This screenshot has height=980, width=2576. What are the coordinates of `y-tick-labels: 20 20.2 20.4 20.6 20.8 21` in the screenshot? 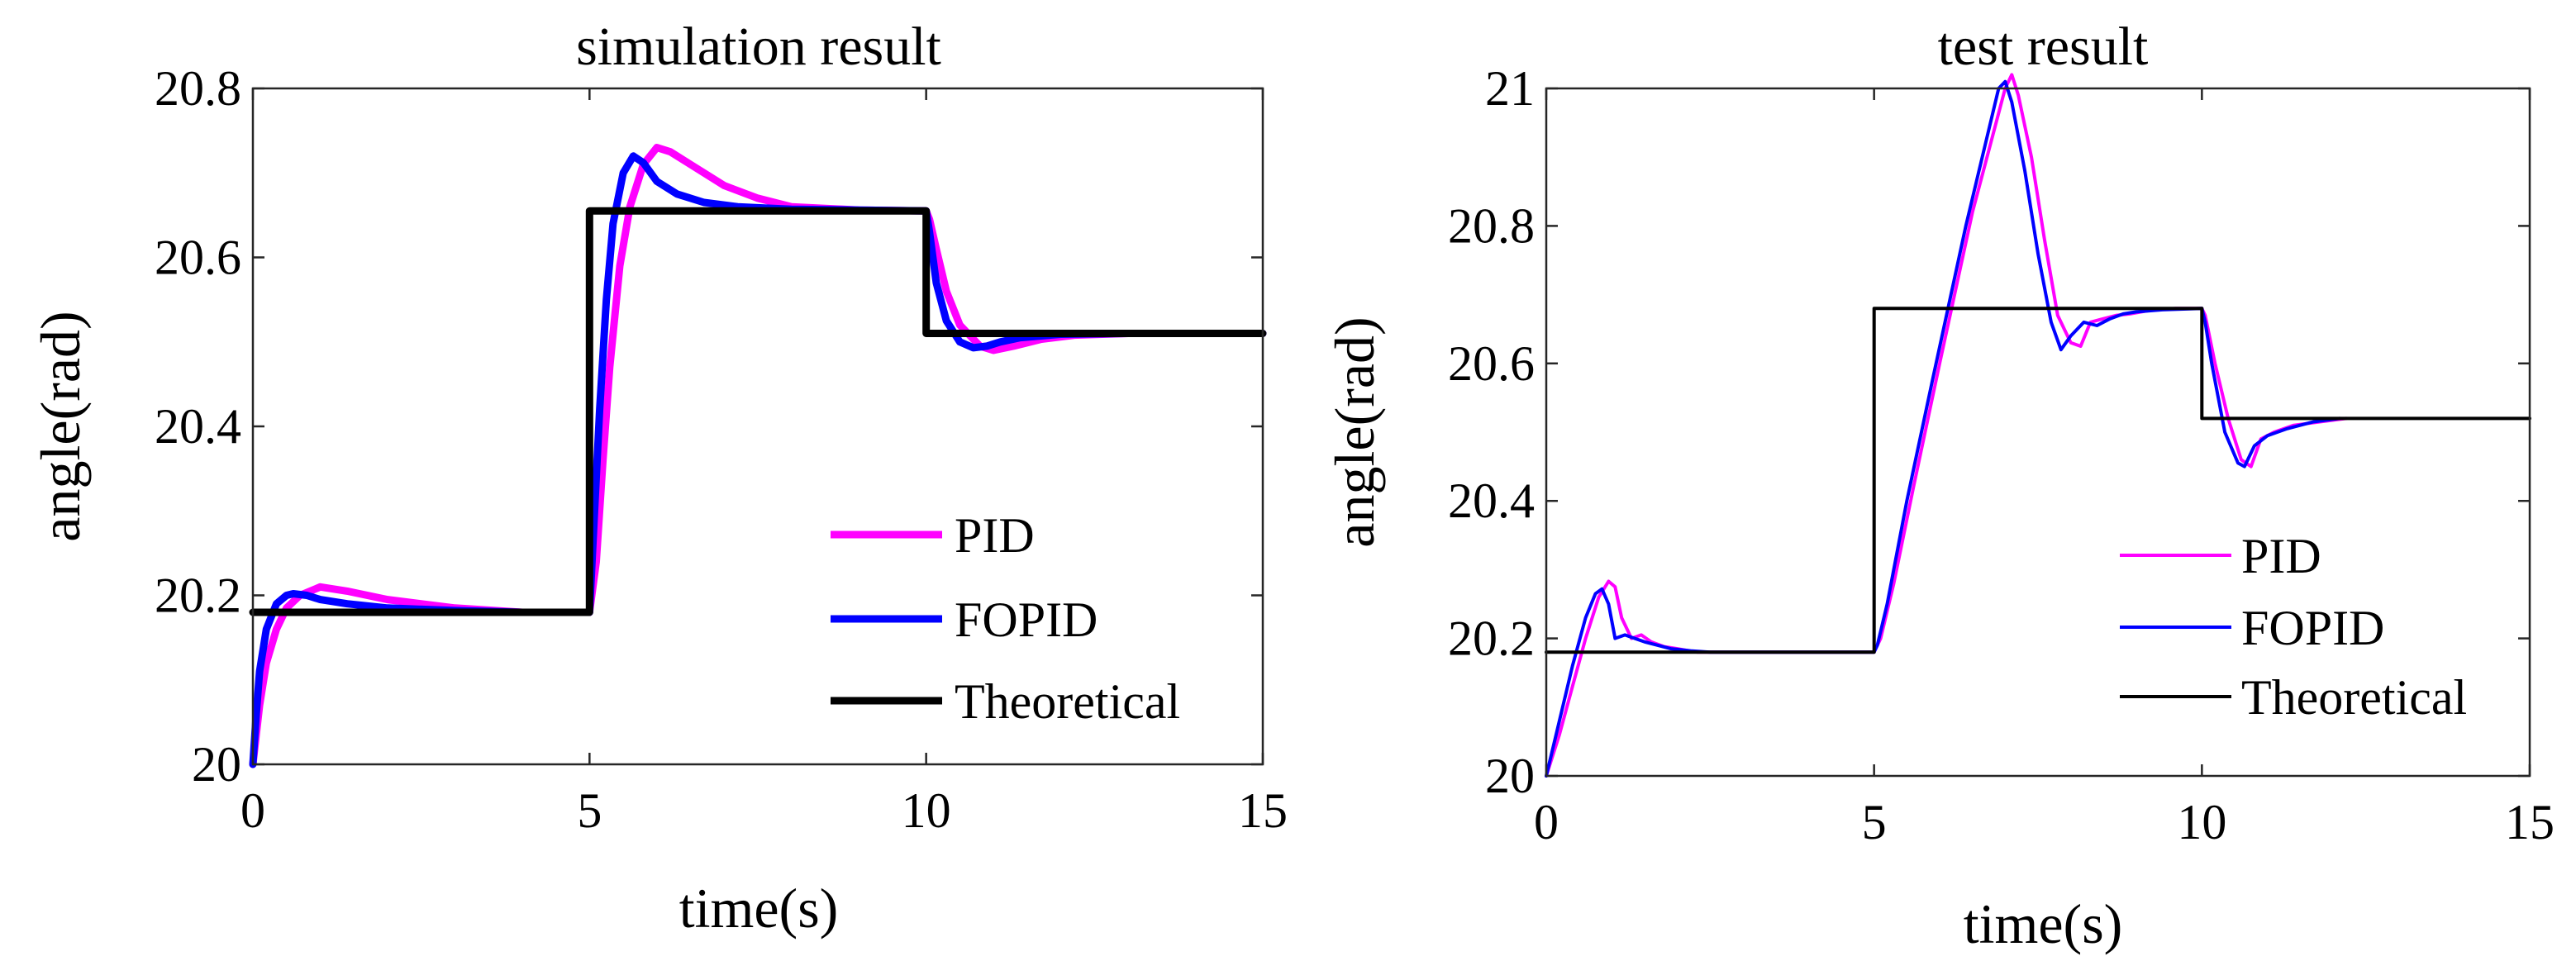 It's located at (1491, 432).